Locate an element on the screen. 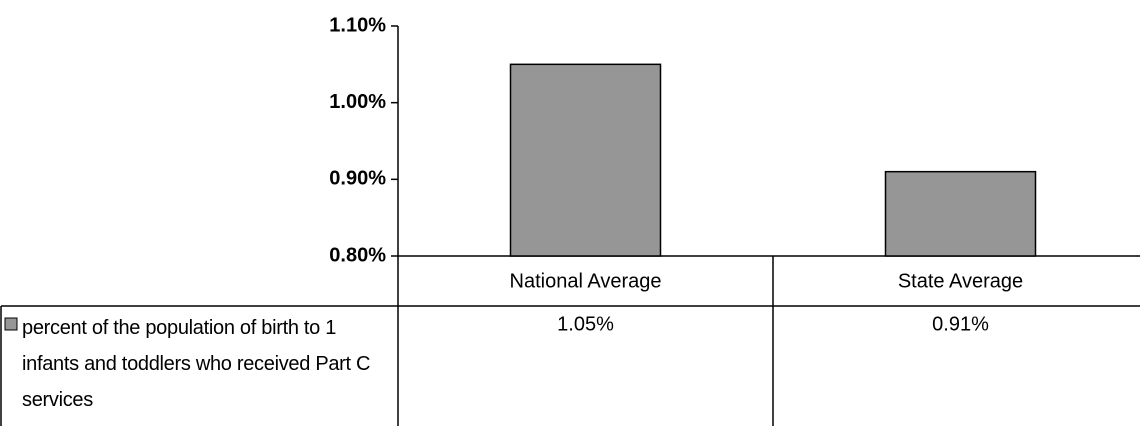  data-table-value: 1.05% is located at coordinates (585, 324).